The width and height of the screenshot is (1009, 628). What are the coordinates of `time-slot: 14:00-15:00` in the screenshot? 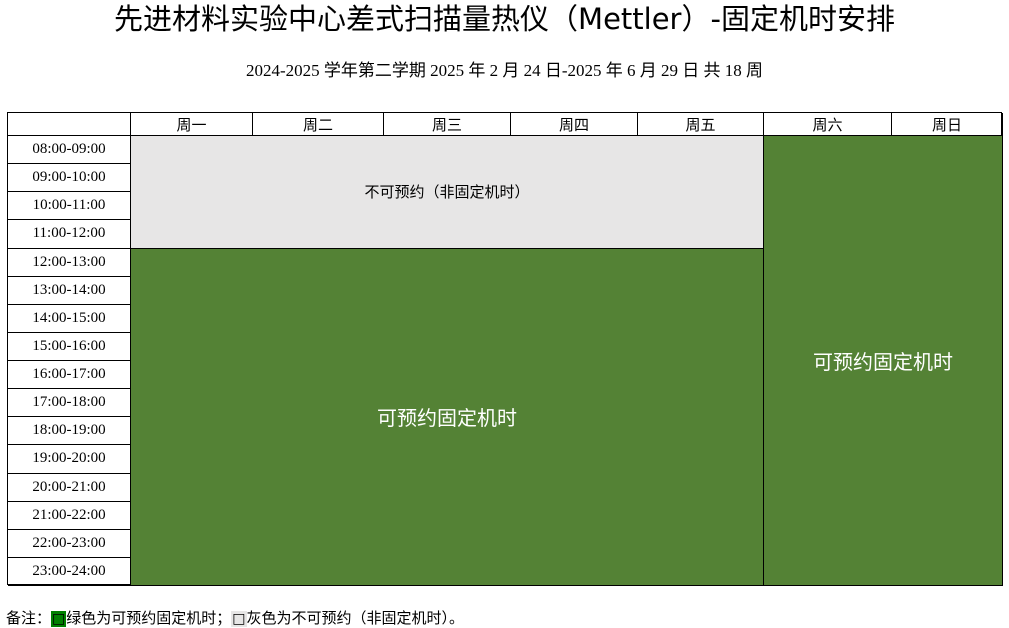 It's located at (69, 318).